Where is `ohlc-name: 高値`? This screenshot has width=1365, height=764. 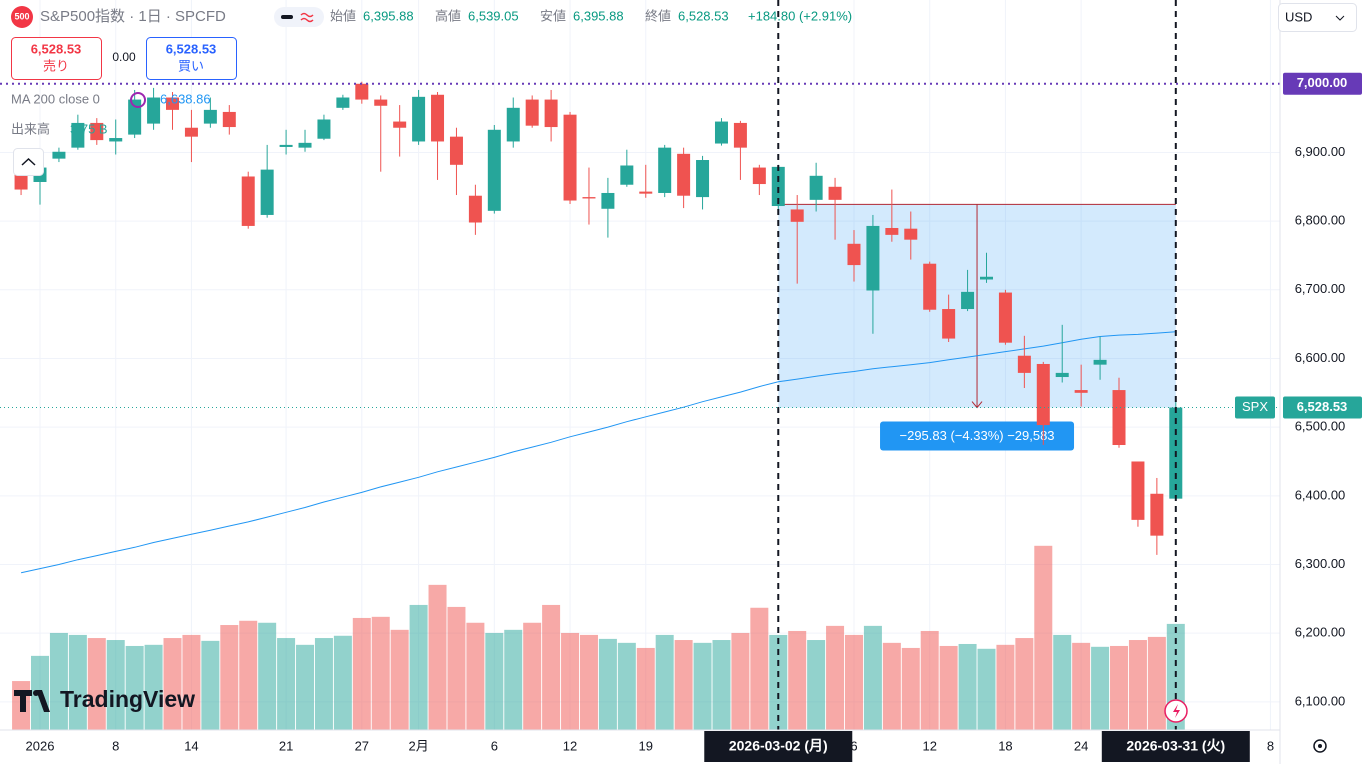
ohlc-name: 高値 is located at coordinates (448, 15).